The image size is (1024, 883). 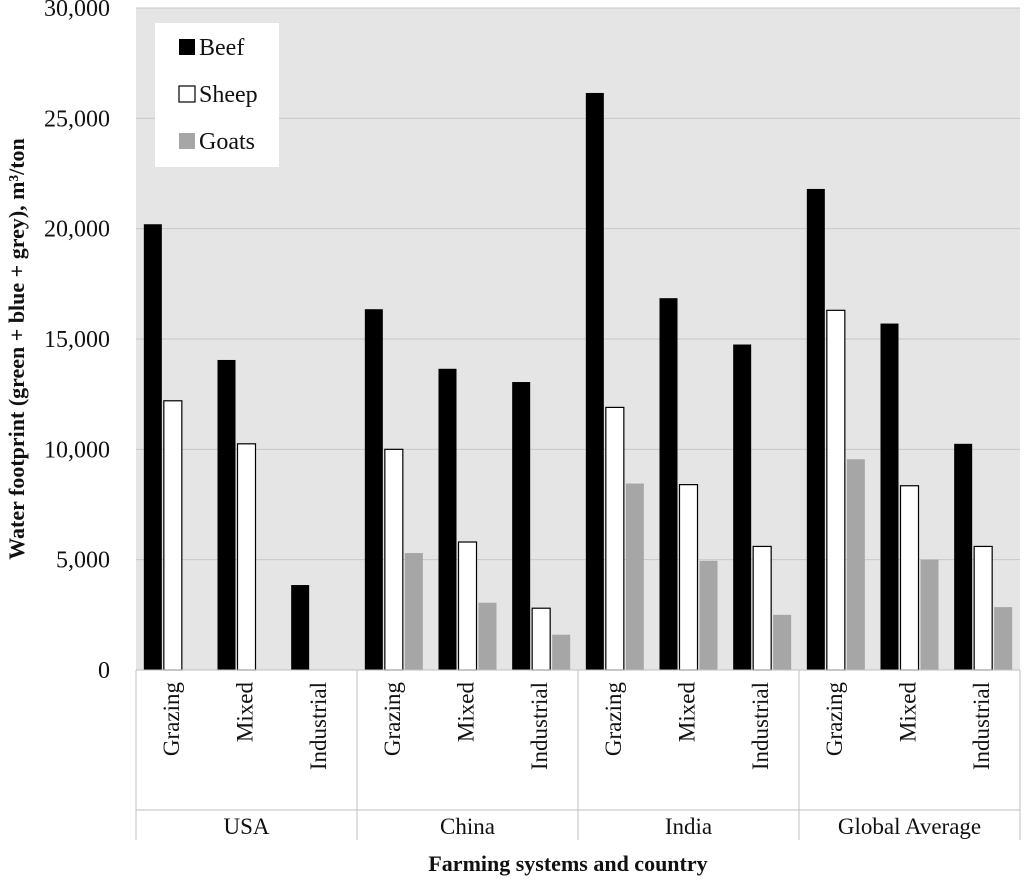 I want to click on legend-swatch-goats, so click(x=187, y=141).